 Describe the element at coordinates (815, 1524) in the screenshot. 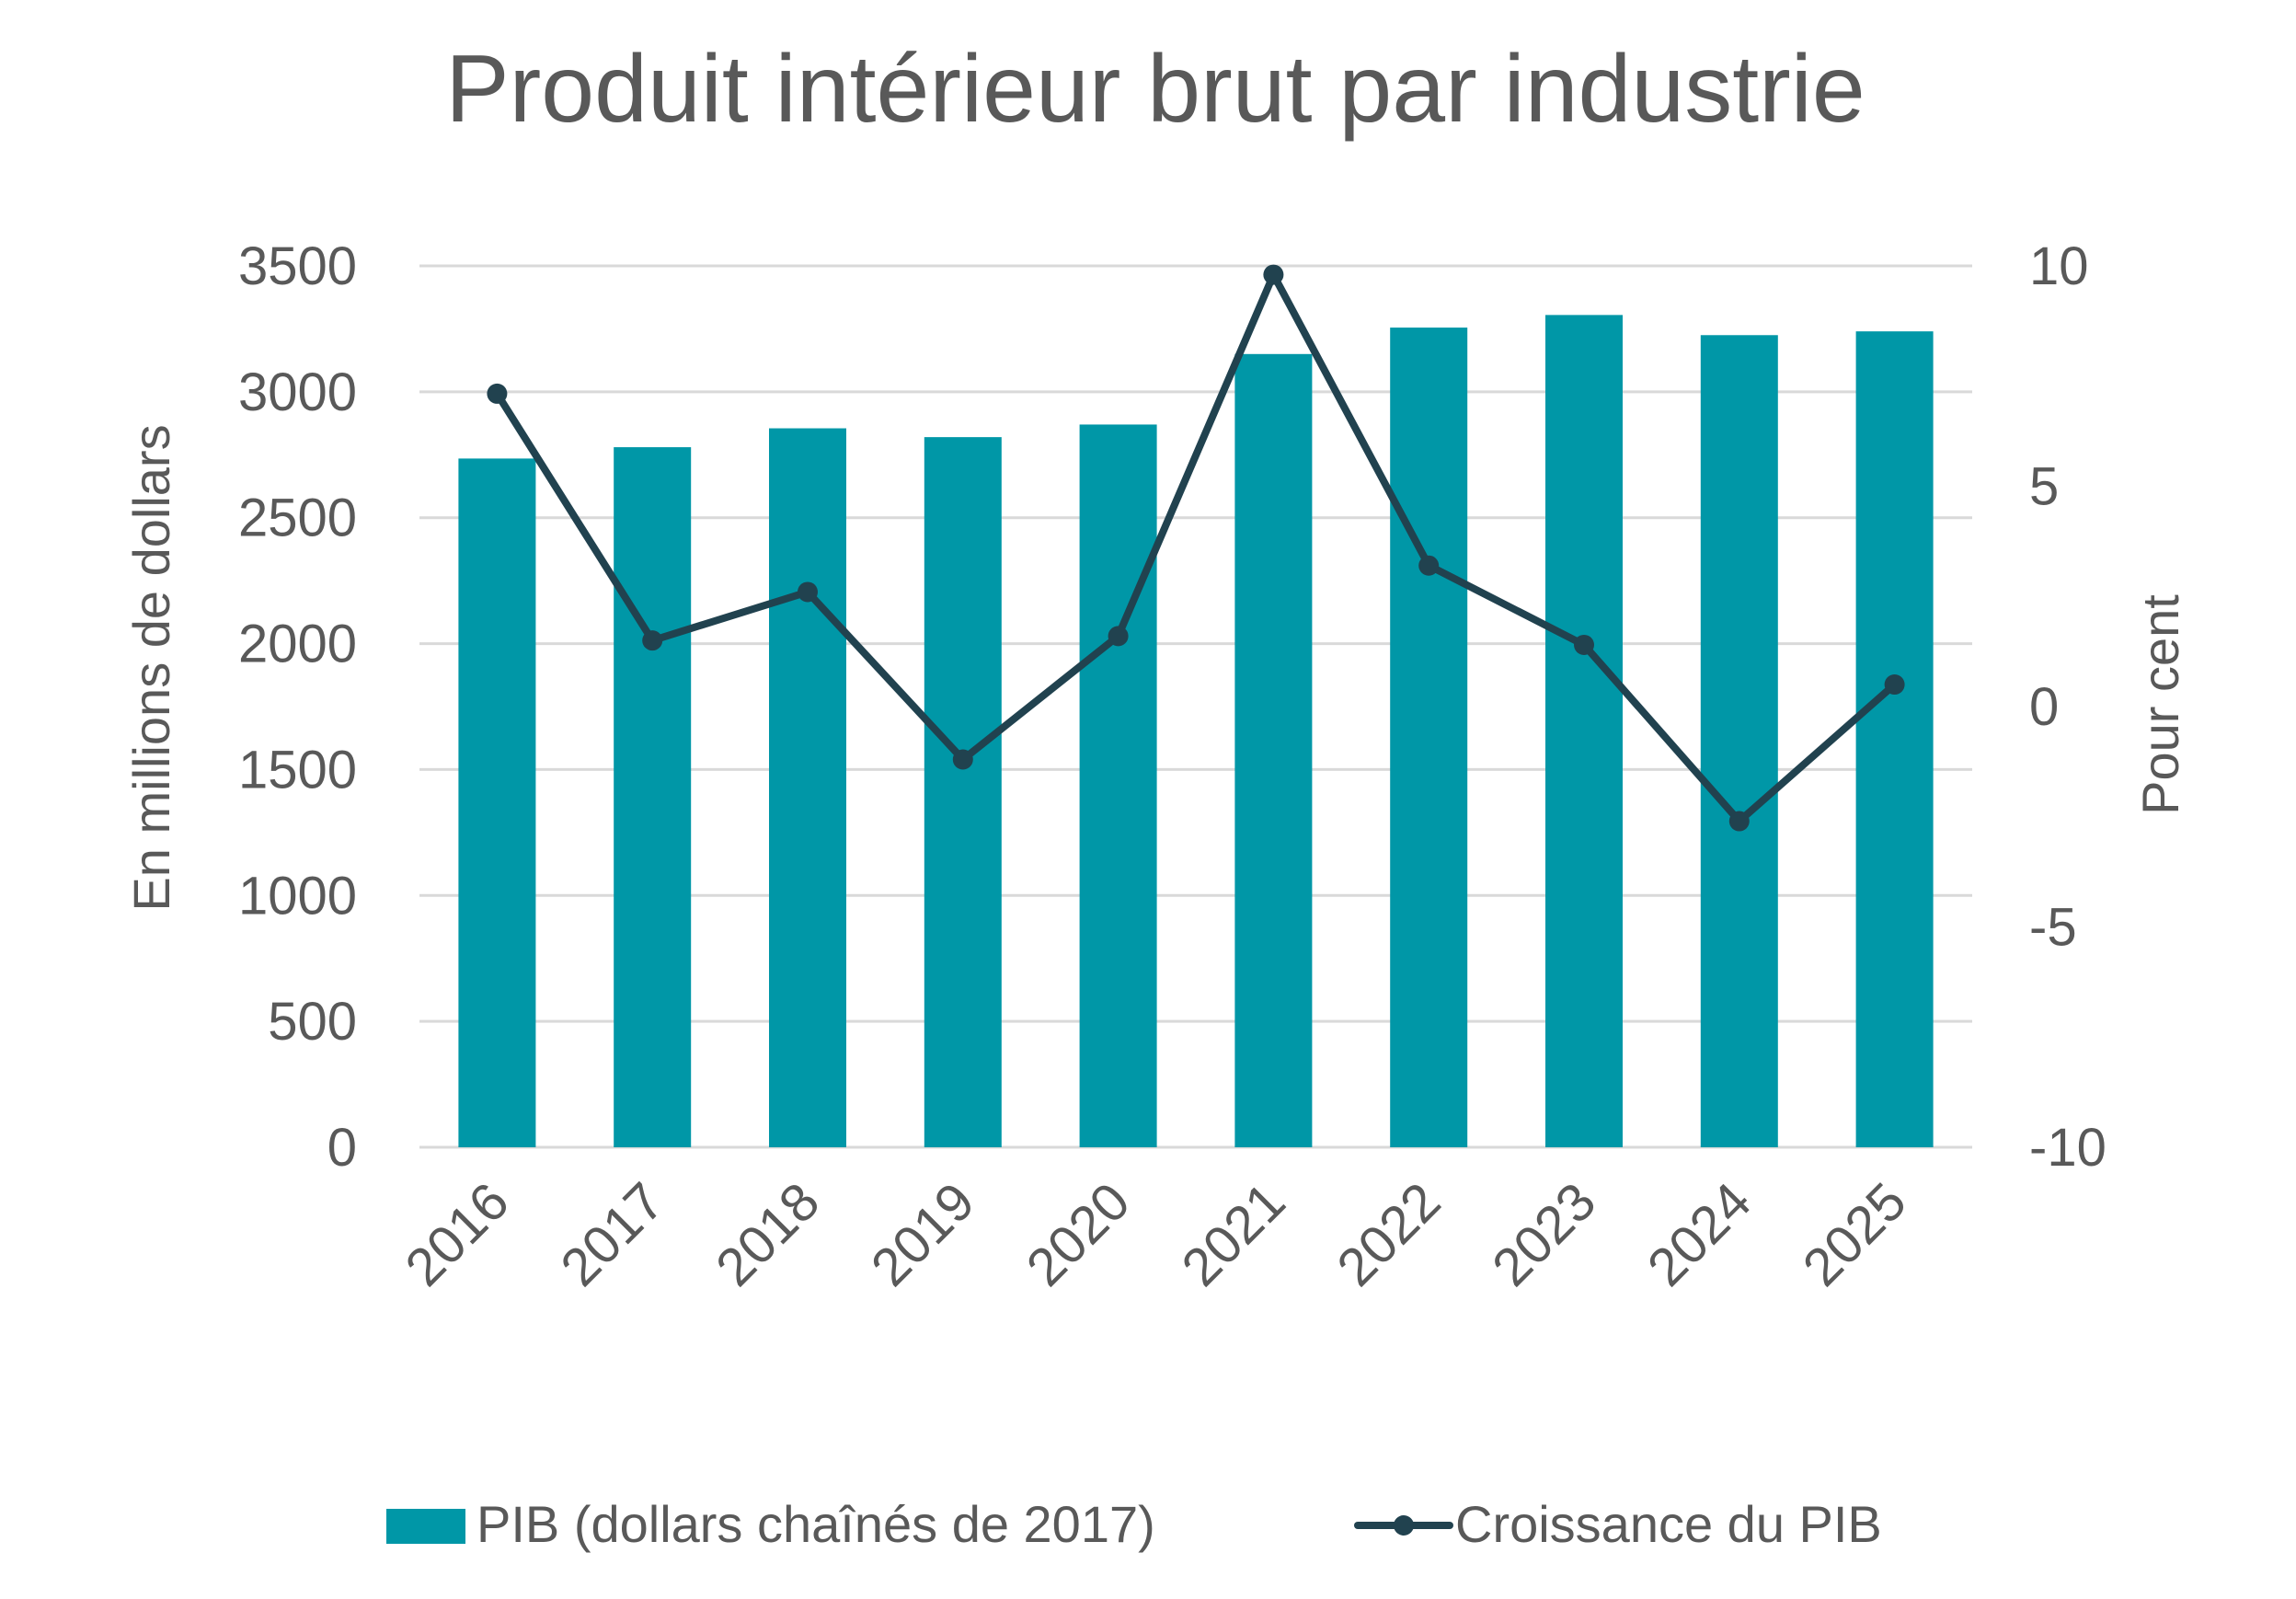

I see `legend-label-bar: PIB (dollars chaînés de 2017)` at that location.